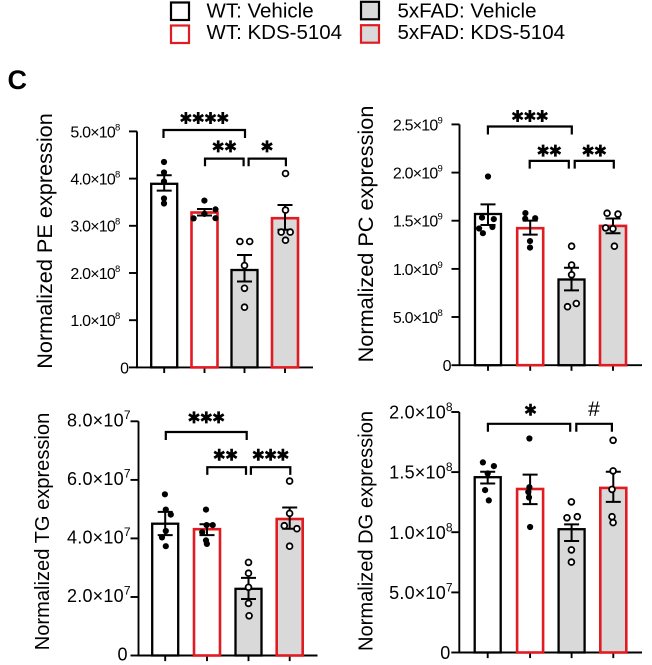 This screenshot has height=665, width=652. I want to click on svg-text: Normalized PE expression, so click(44, 241).